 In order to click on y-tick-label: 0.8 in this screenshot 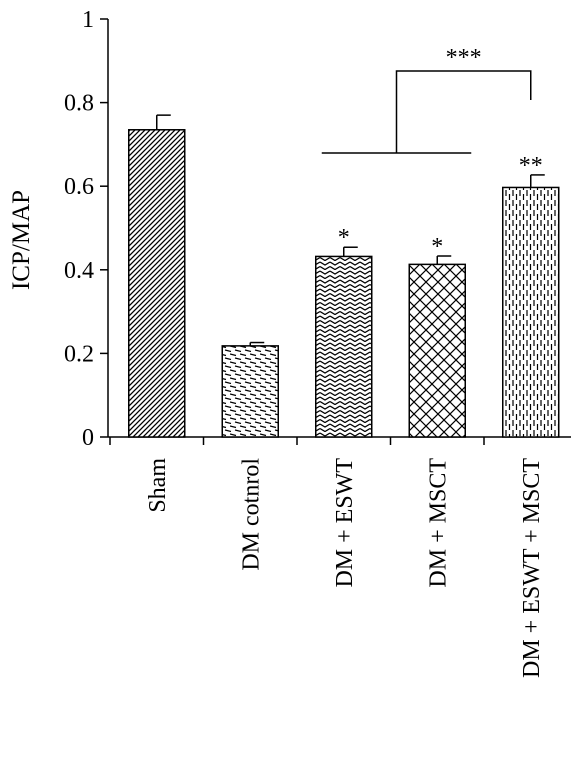, I will do `click(79, 104)`.